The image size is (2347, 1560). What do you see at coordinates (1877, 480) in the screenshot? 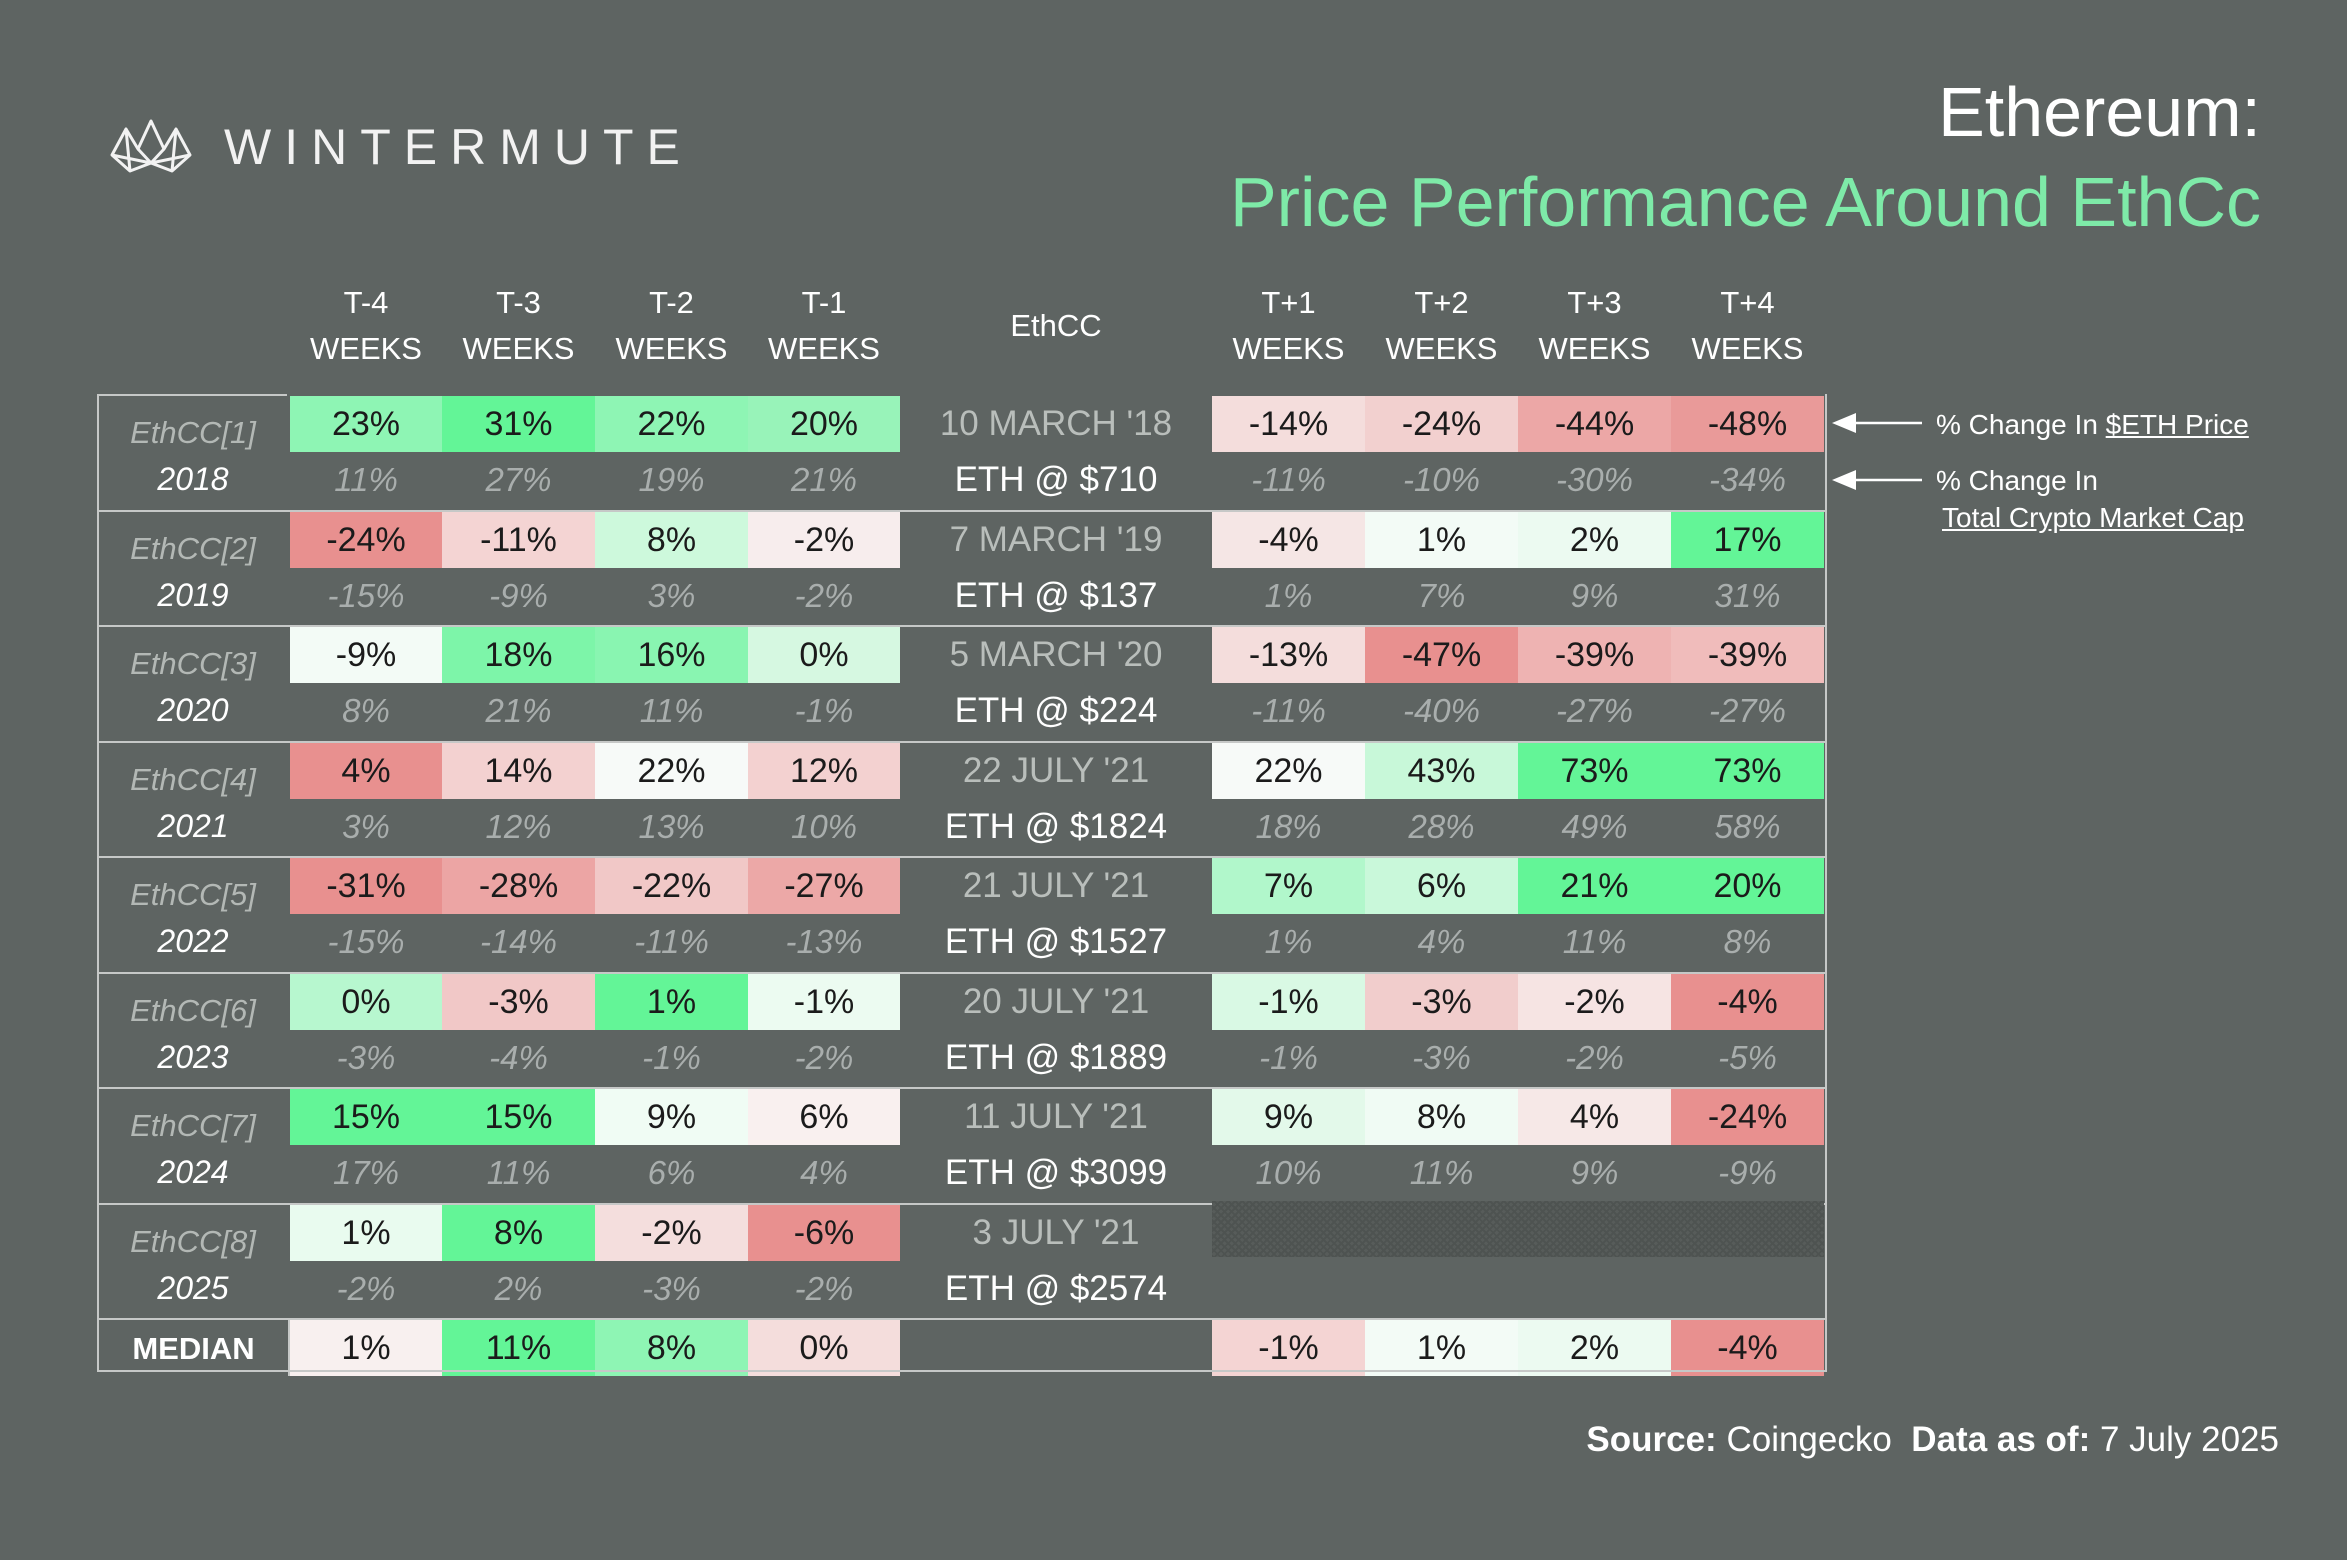
I see `legend-mcap-arrow` at bounding box center [1877, 480].